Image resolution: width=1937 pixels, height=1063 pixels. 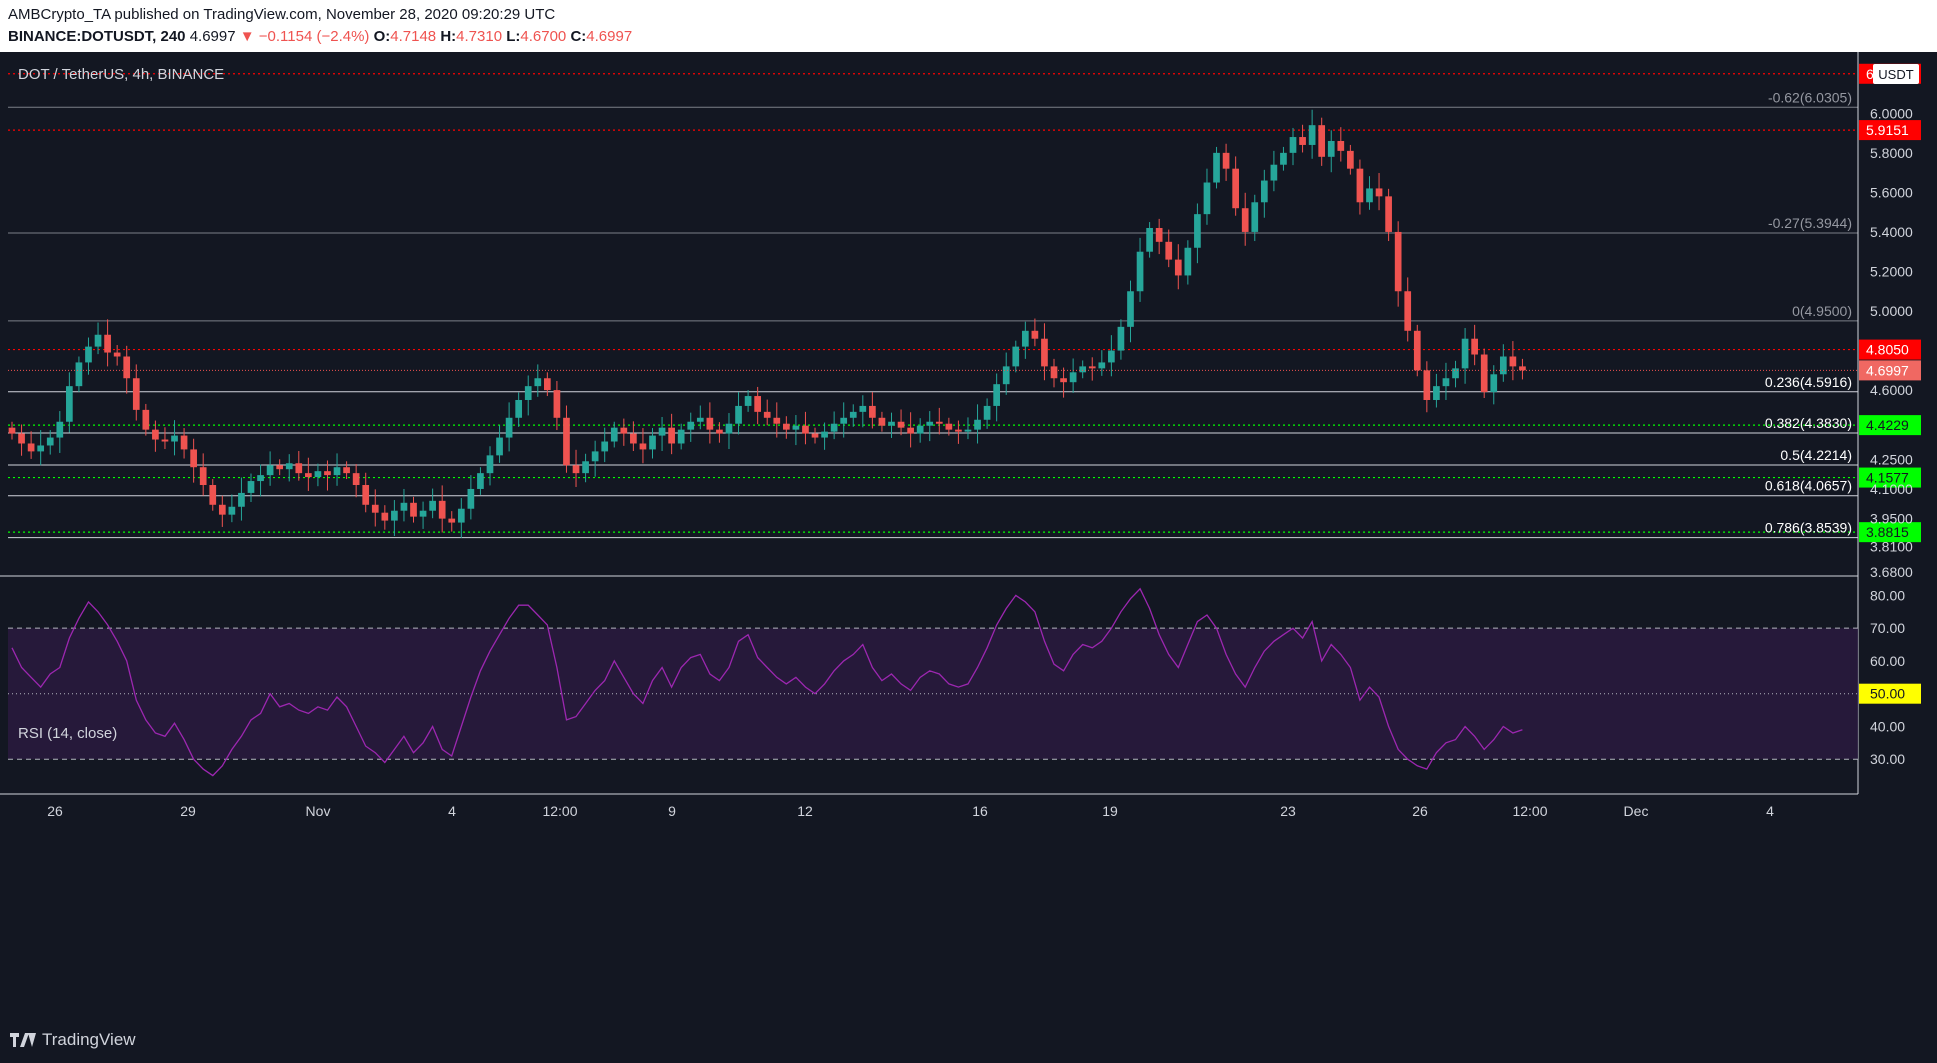 I want to click on time-axis: 26 29 Nov 4 12:00 9 12 16 19 23 26 12:00 Dec 4, so click(x=910, y=811).